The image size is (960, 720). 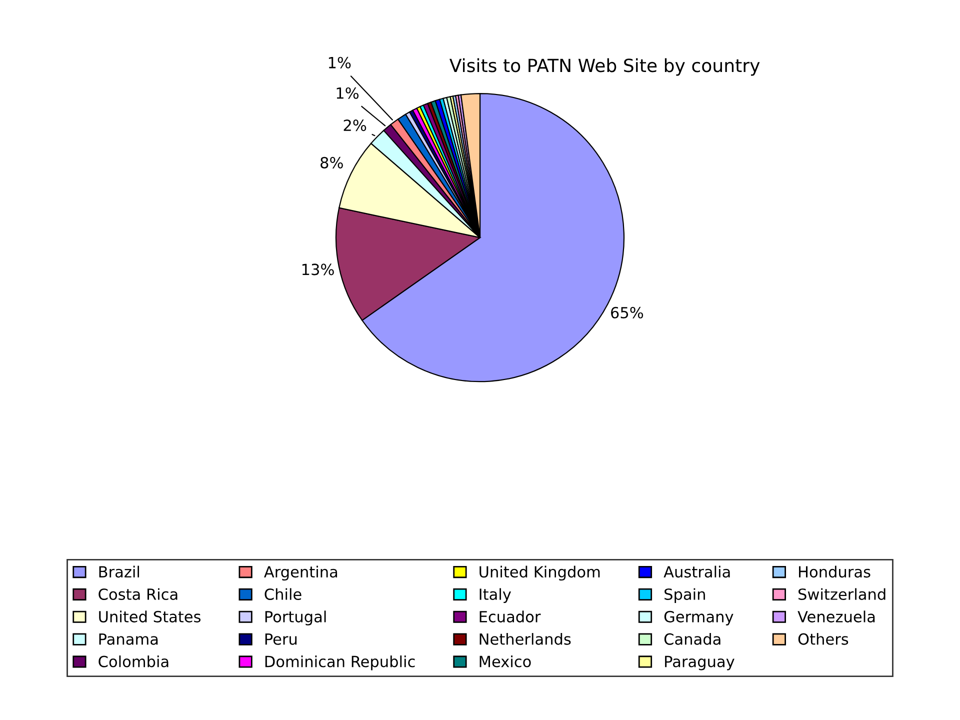 What do you see at coordinates (842, 594) in the screenshot?
I see `legend-label: Switzerland` at bounding box center [842, 594].